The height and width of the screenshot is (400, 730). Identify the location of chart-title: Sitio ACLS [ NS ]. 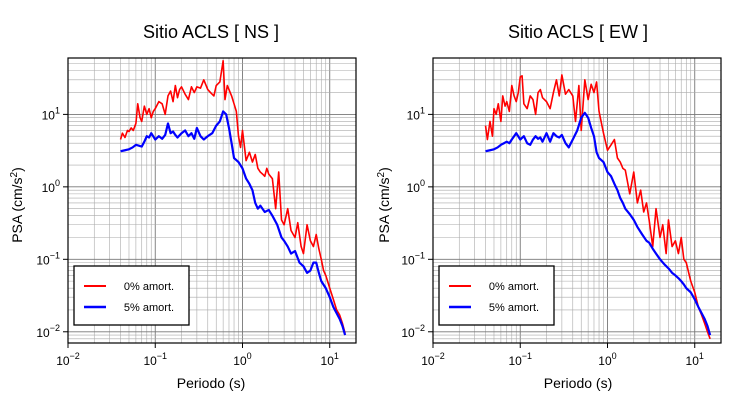
(211, 32).